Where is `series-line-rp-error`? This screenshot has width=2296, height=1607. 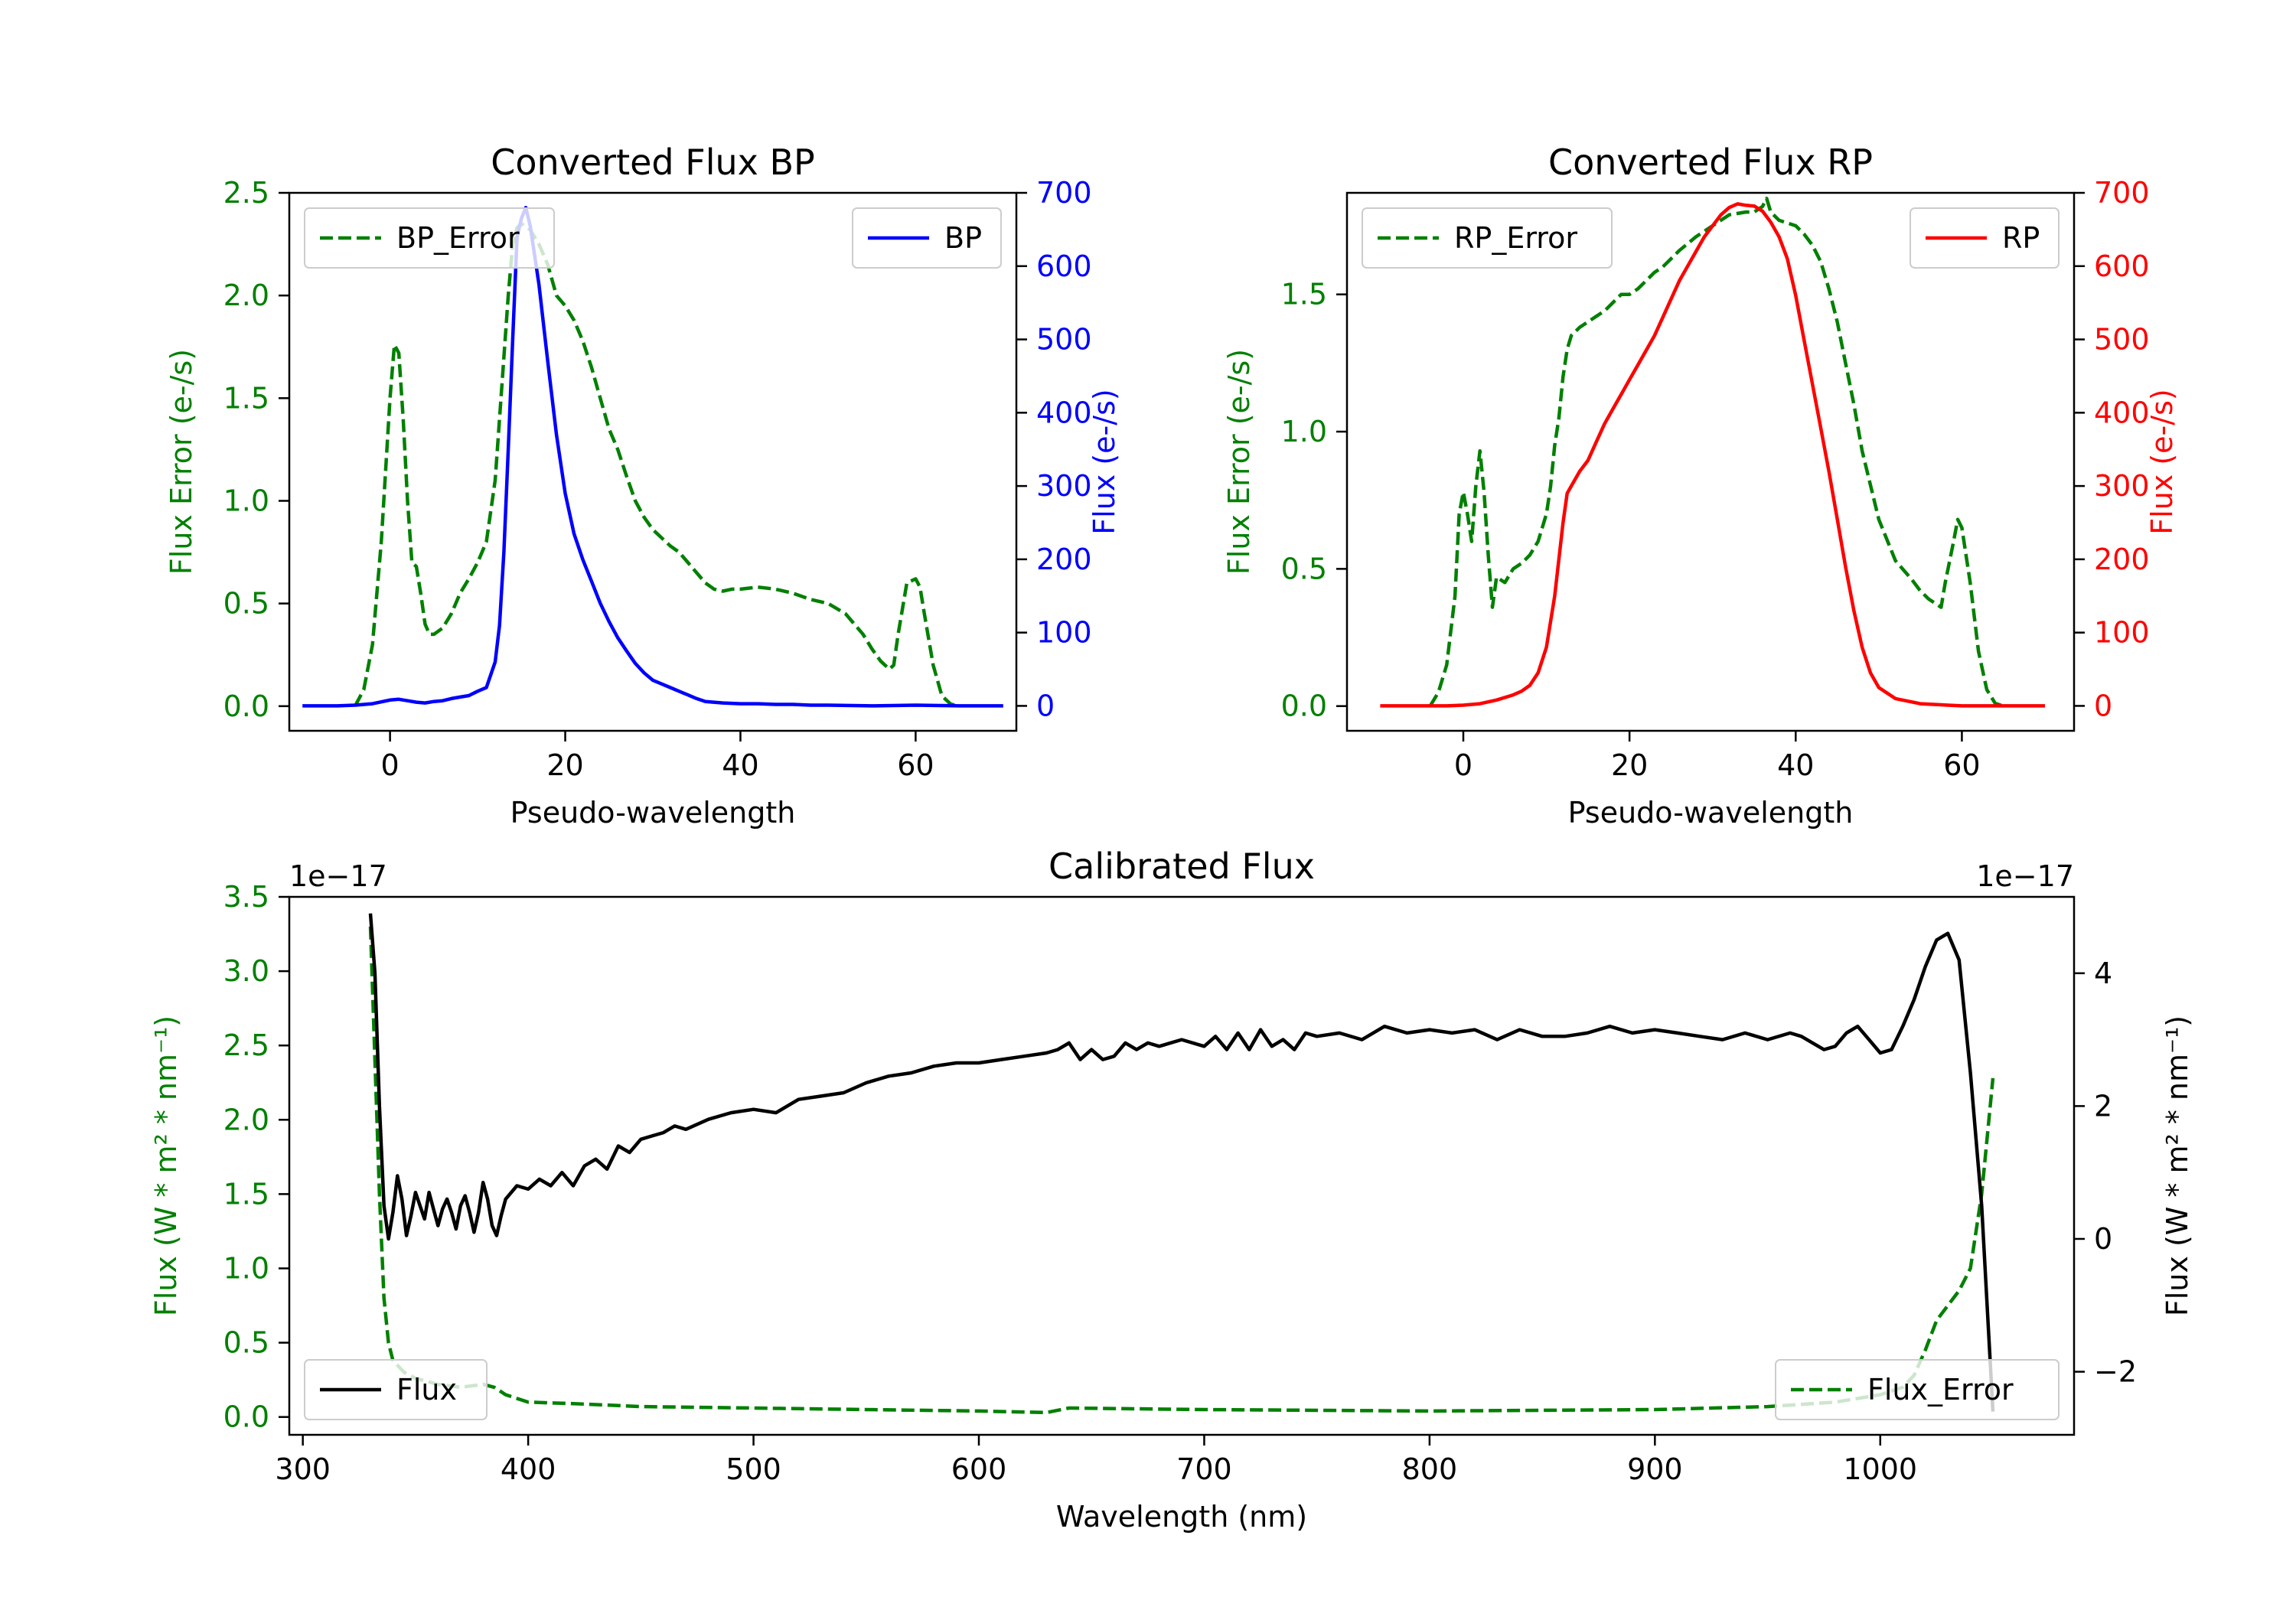
series-line-rp-error is located at coordinates (1716, 452).